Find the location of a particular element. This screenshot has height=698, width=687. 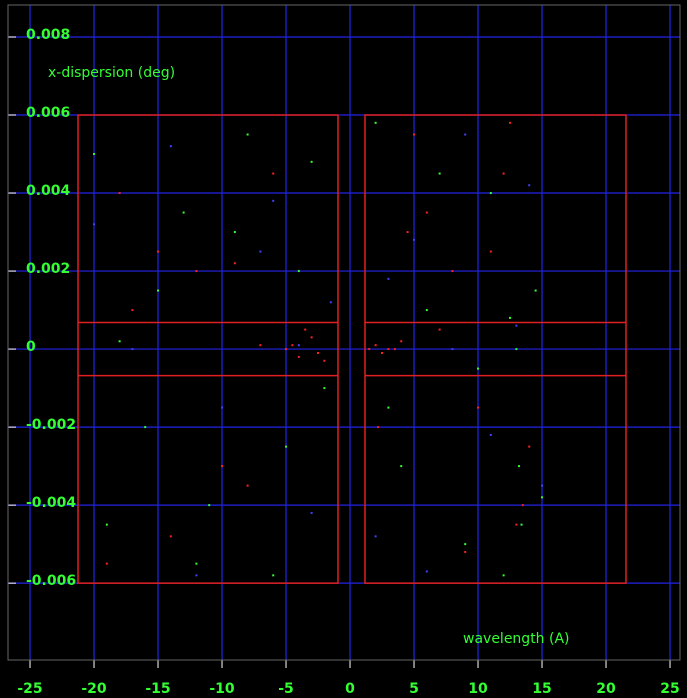

x-tick-label: -20 is located at coordinates (94, 689).